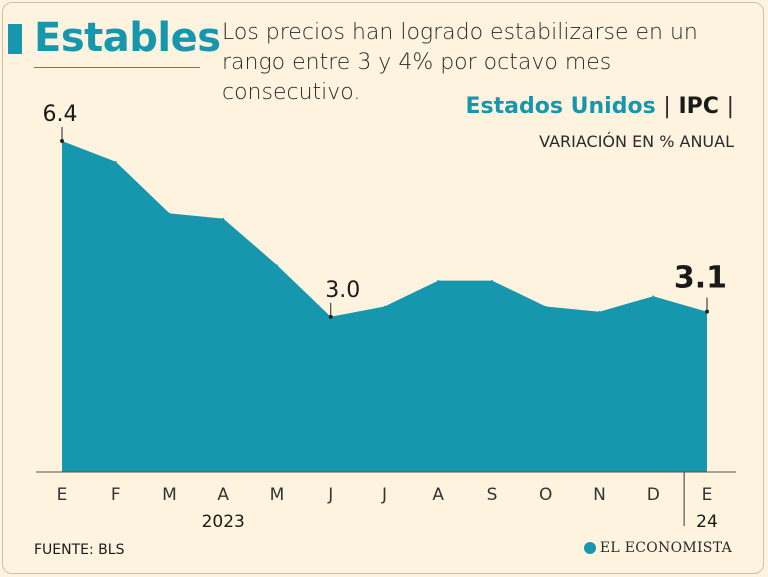 The image size is (768, 577). What do you see at coordinates (116, 495) in the screenshot?
I see `x-tick-label: F` at bounding box center [116, 495].